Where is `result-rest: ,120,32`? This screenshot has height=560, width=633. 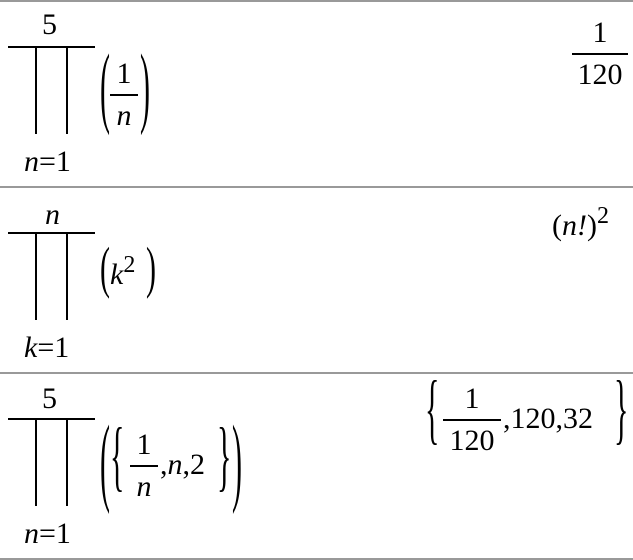 result-rest: ,120,32 is located at coordinates (548, 418).